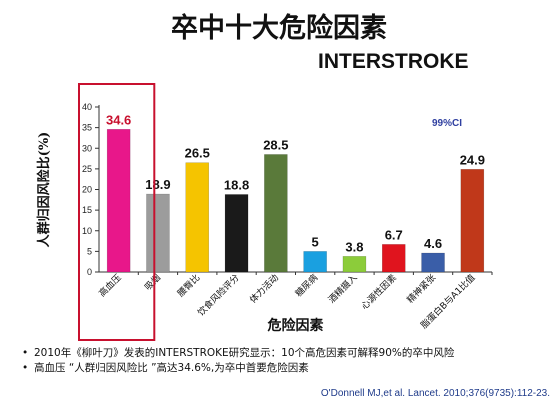 The height and width of the screenshot is (412, 558). Describe the element at coordinates (472, 159) in the screenshot. I see `value-label: 24.9` at that location.